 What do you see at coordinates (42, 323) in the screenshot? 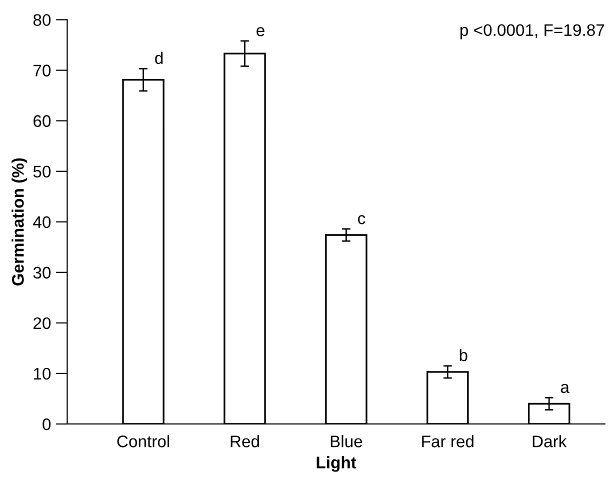
I see `y-tick-label: 20` at bounding box center [42, 323].